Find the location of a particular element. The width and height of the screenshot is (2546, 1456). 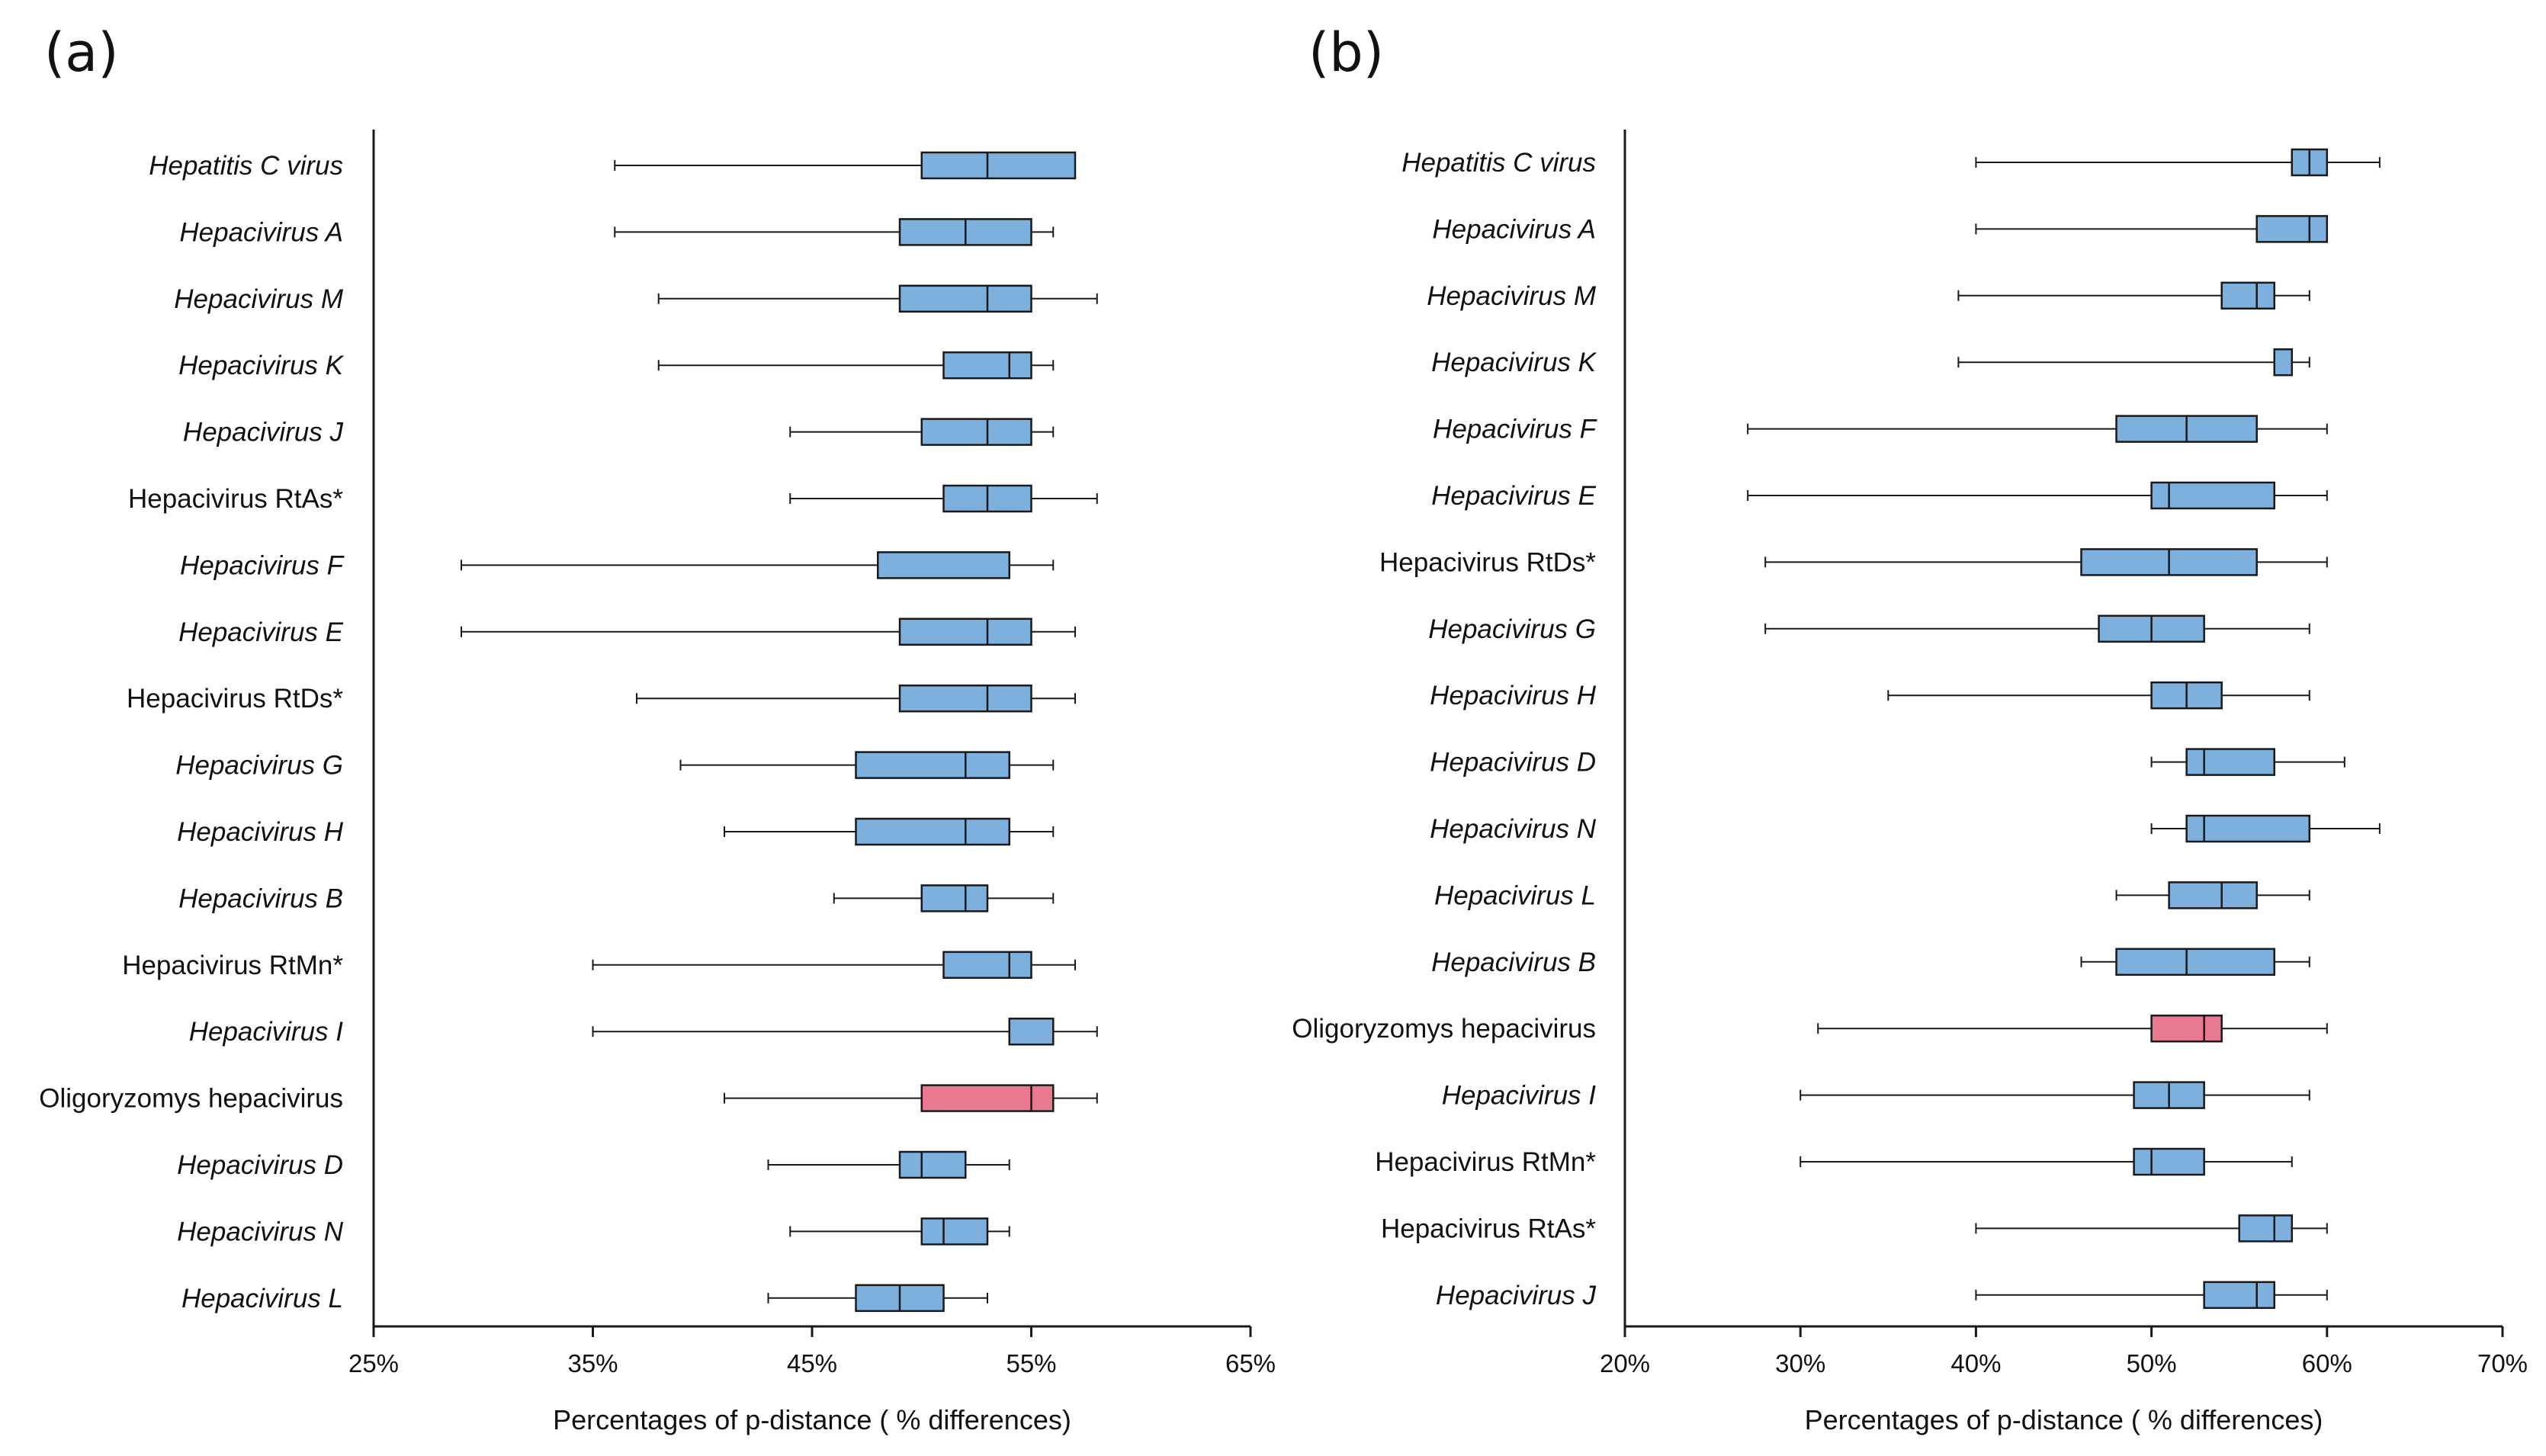

panel-b-box-row: Hepacivirus I is located at coordinates (1876, 1096).